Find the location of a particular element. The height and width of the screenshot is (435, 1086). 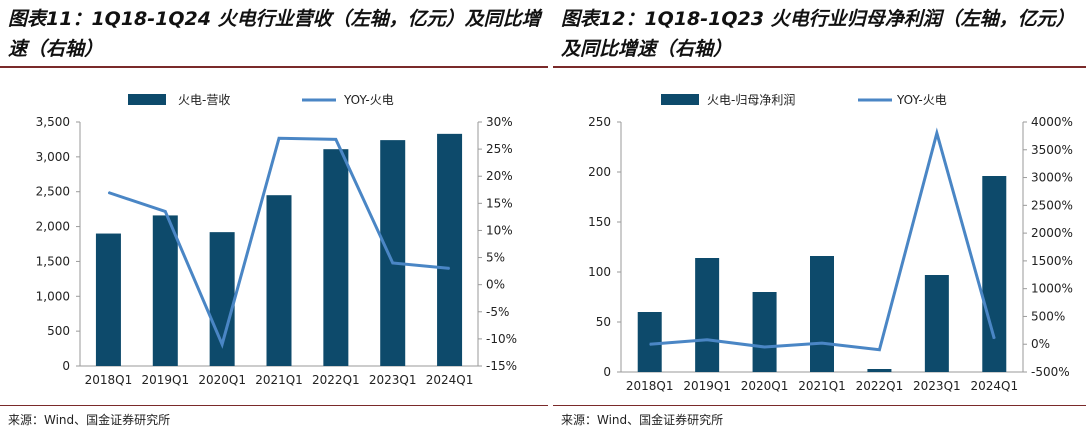

chart-title: 图表11：1Q18-1Q24 火电行业营收（左轴，亿元）及同比增速（右轴） is located at coordinates (274, 34).